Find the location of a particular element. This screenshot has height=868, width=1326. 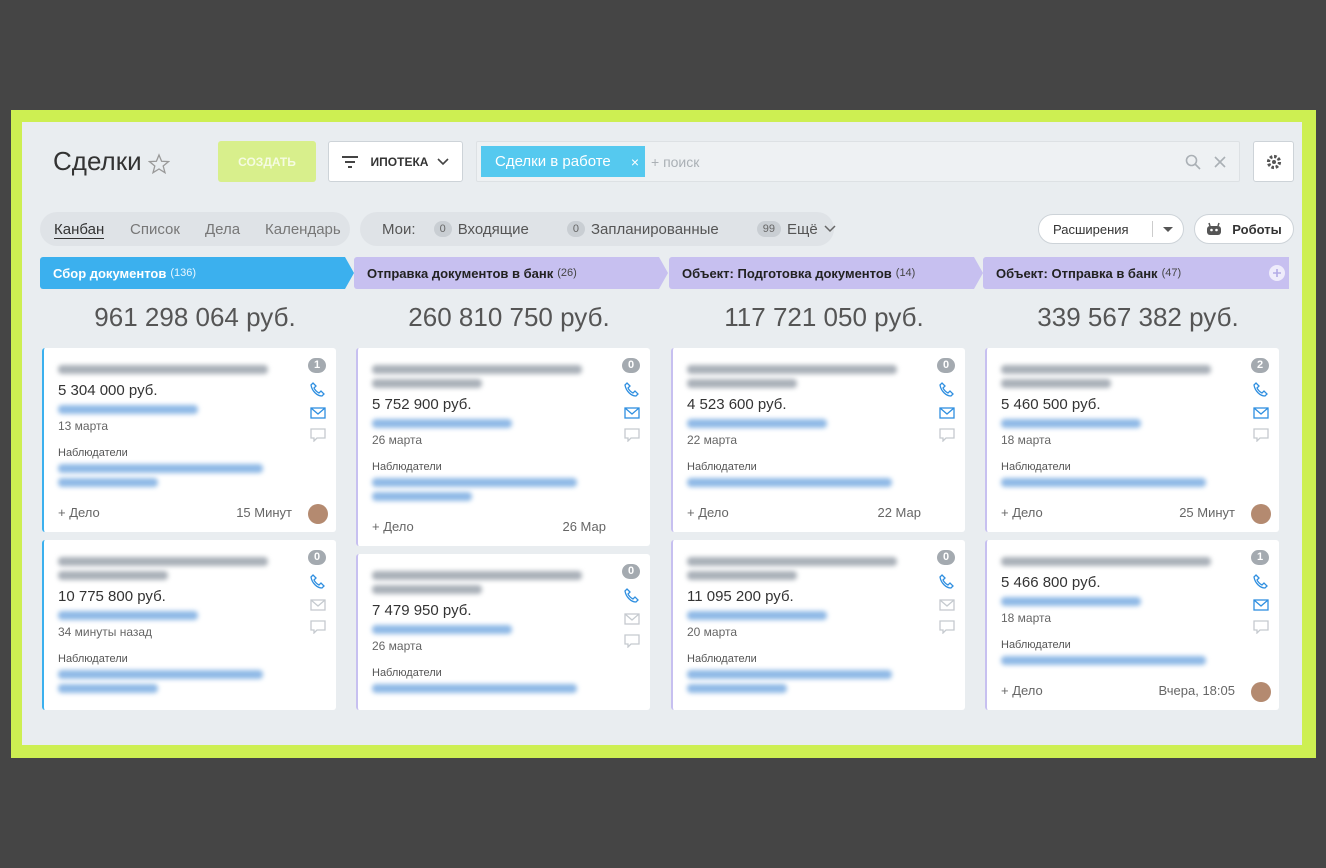

activity-time: 25 Минут is located at coordinates (1207, 512).